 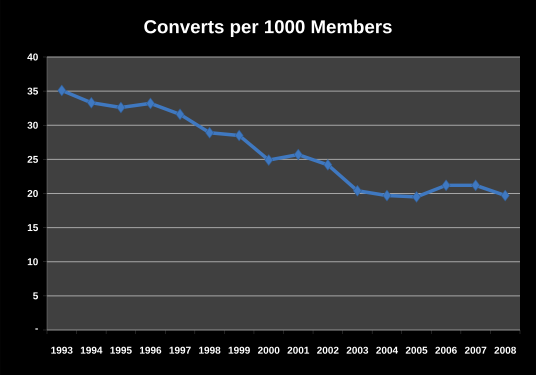 What do you see at coordinates (33, 159) in the screenshot?
I see `y-tick-label: 25` at bounding box center [33, 159].